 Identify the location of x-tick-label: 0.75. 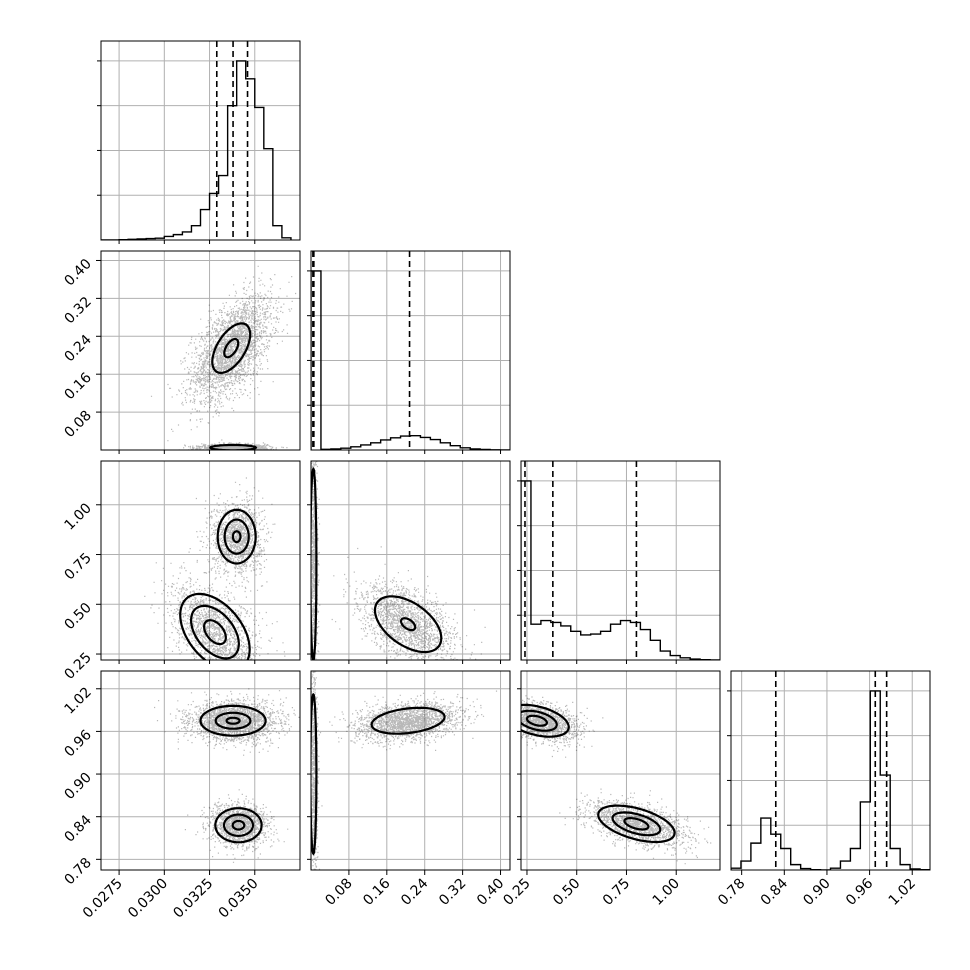
(616, 892).